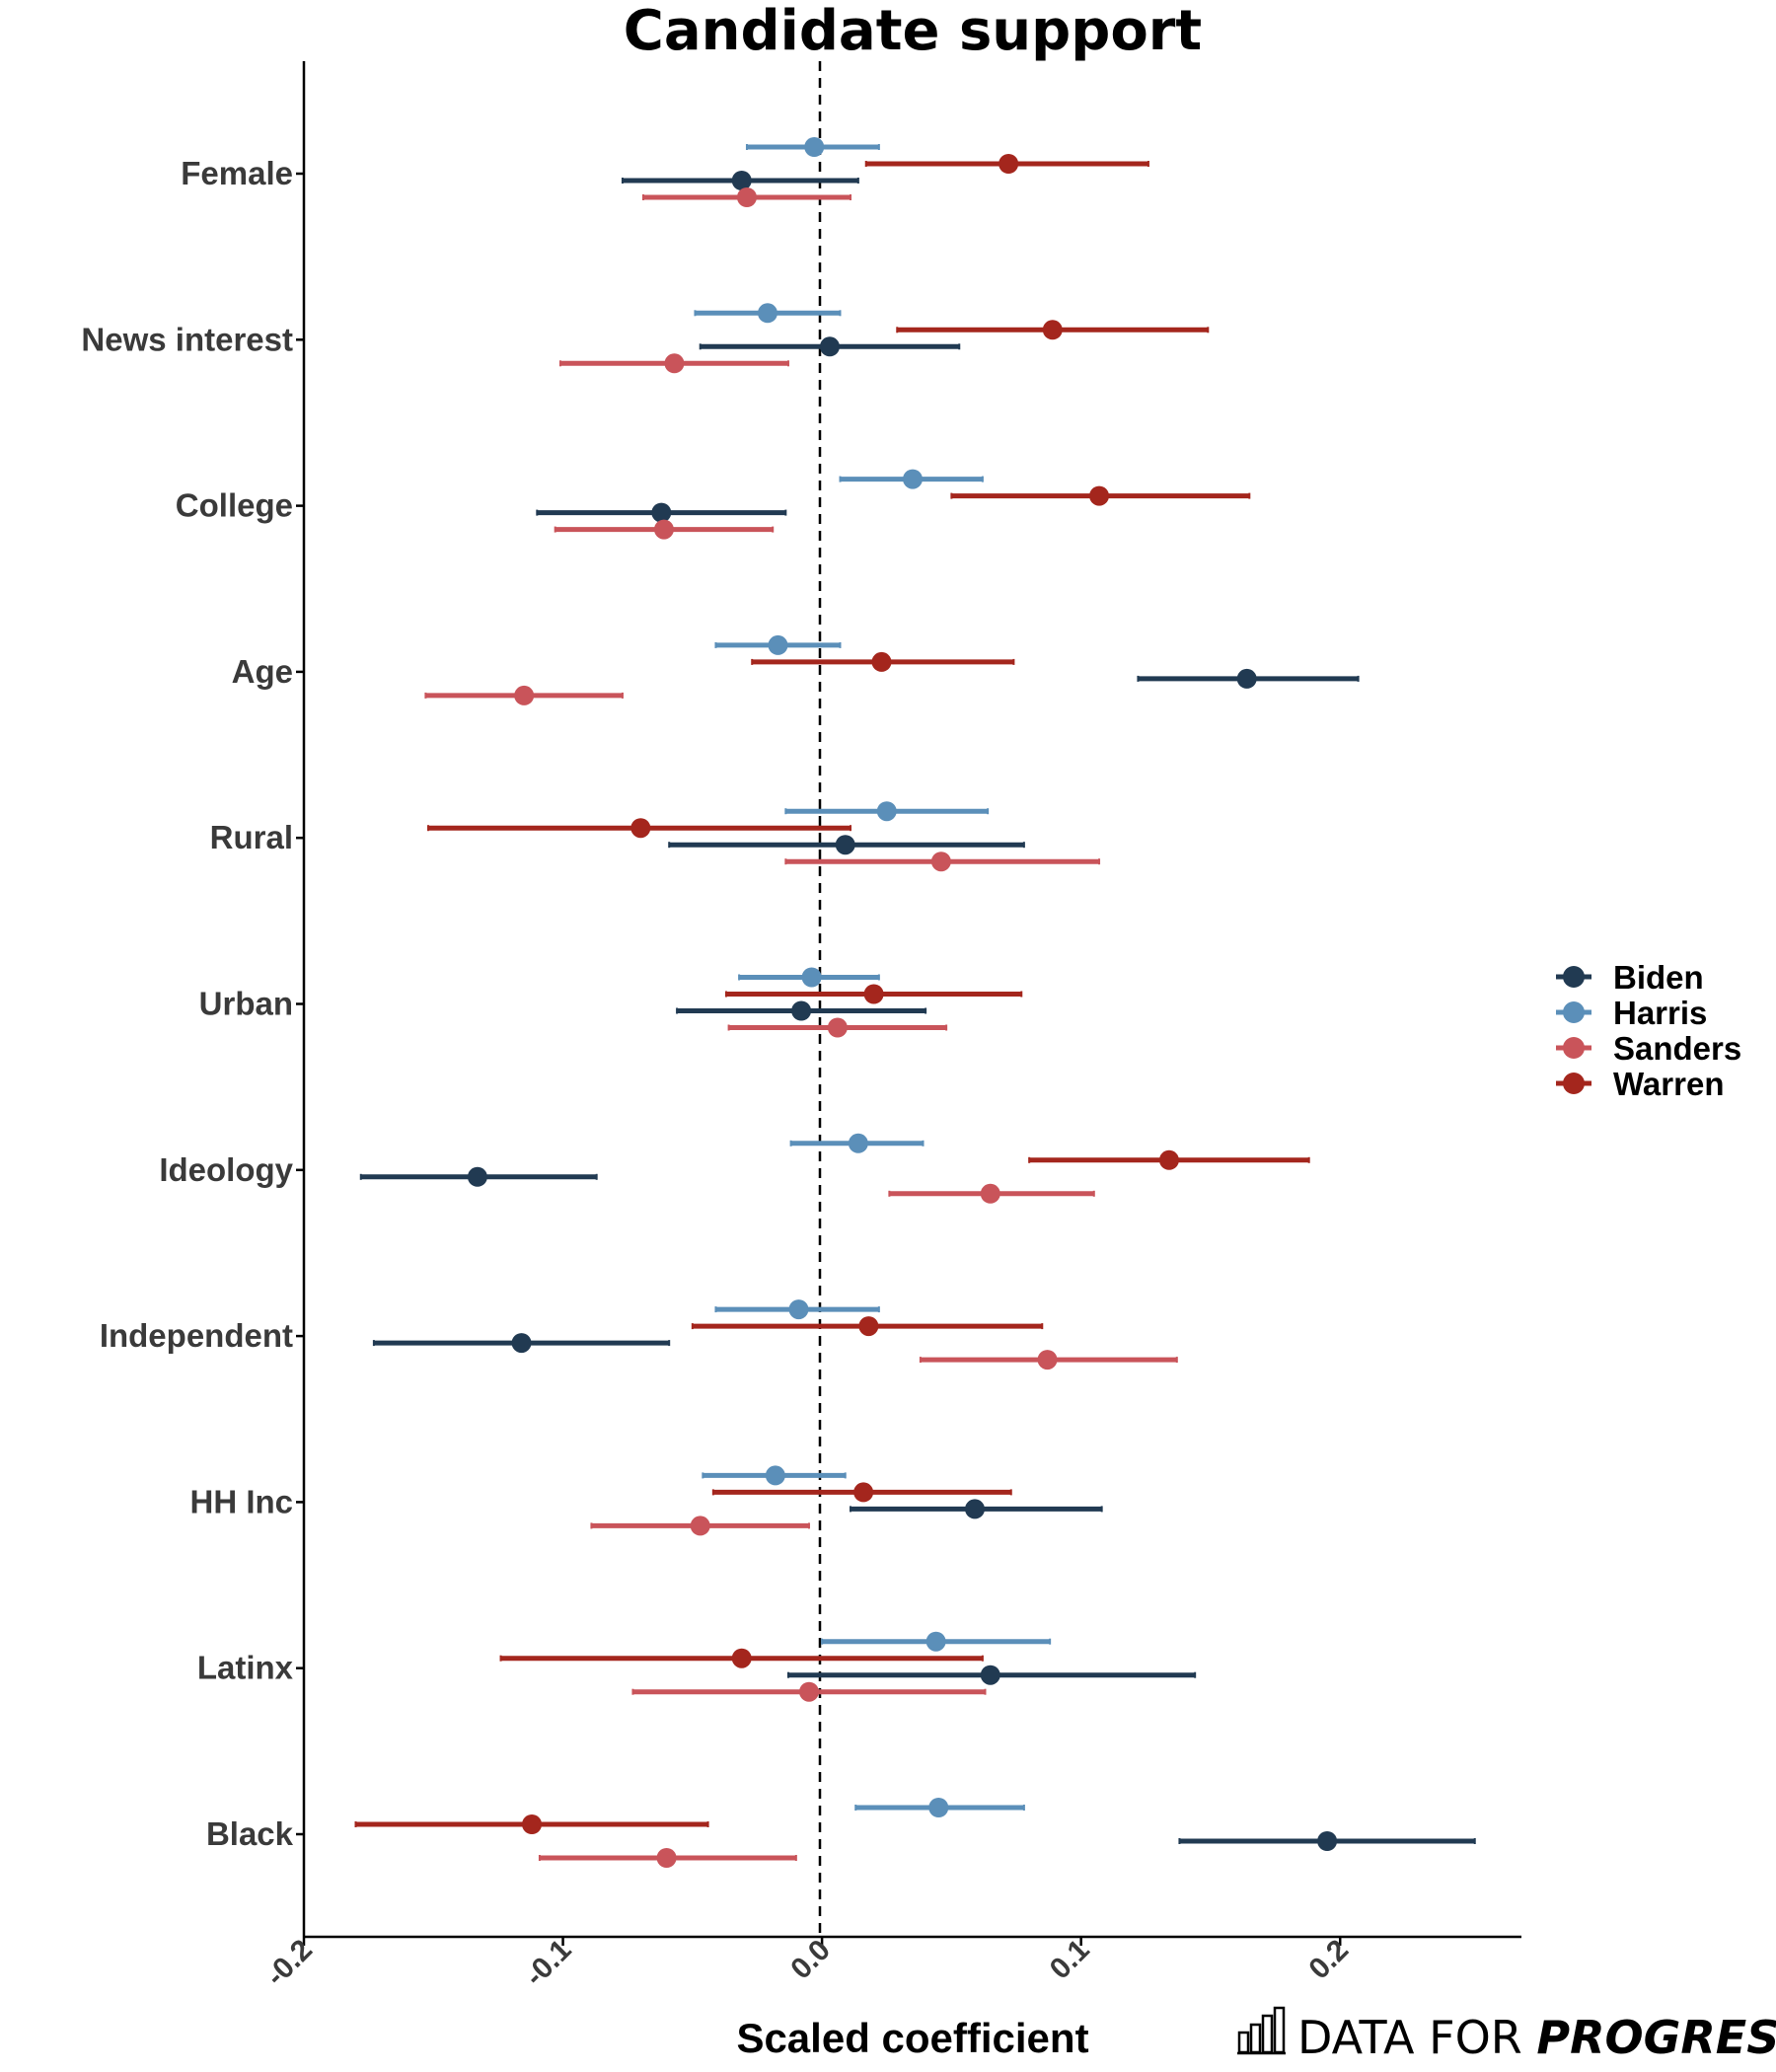 The height and width of the screenshot is (2072, 1776). I want to click on biden-female-point, so click(742, 180).